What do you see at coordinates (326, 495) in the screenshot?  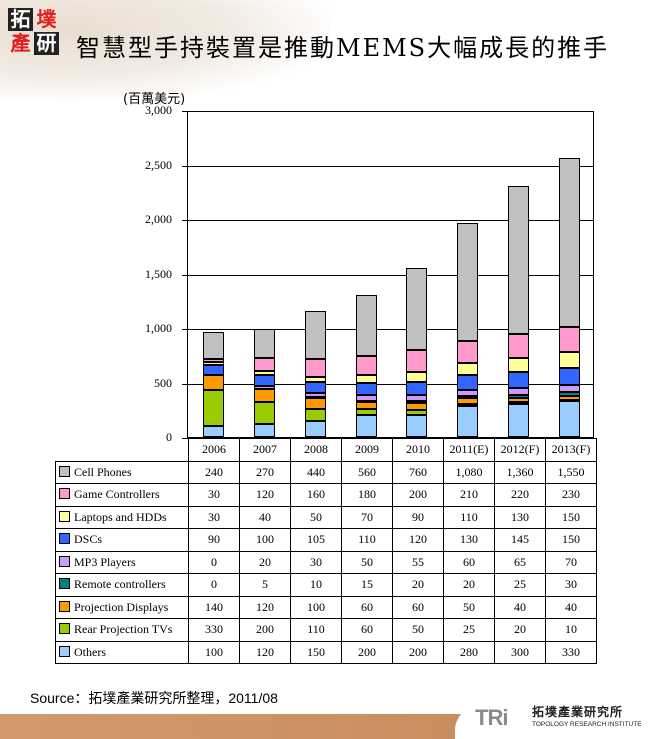 I see `table-row: Game Controllers 30 120 160 180 200 210 220 230` at bounding box center [326, 495].